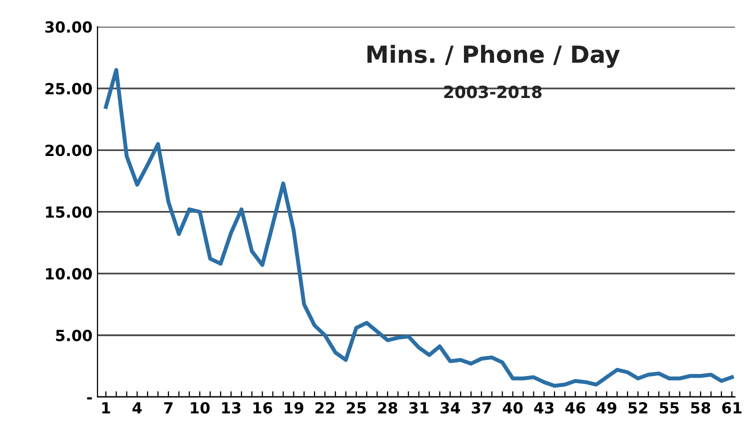  Describe the element at coordinates (669, 408) in the screenshot. I see `x-tick-label: 55` at that location.